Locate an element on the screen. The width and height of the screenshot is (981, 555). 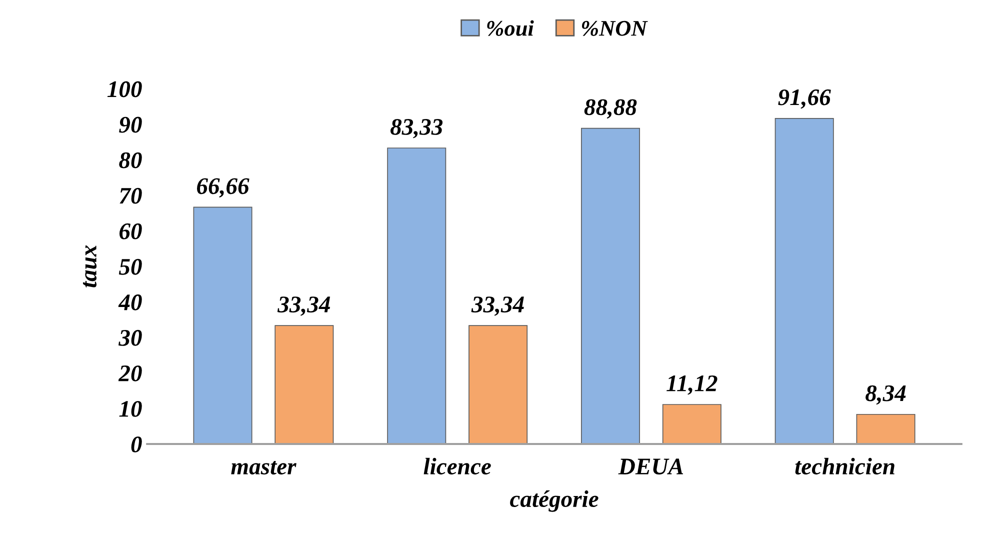
data-label: 83,33 is located at coordinates (416, 128).